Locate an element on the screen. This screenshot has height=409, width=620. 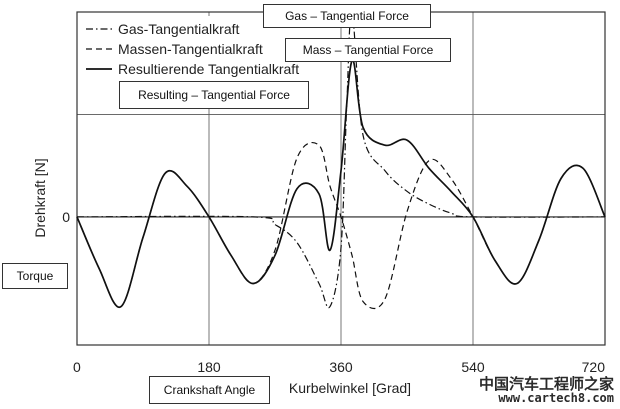
y-tick-label: 0 is located at coordinates (66, 217).